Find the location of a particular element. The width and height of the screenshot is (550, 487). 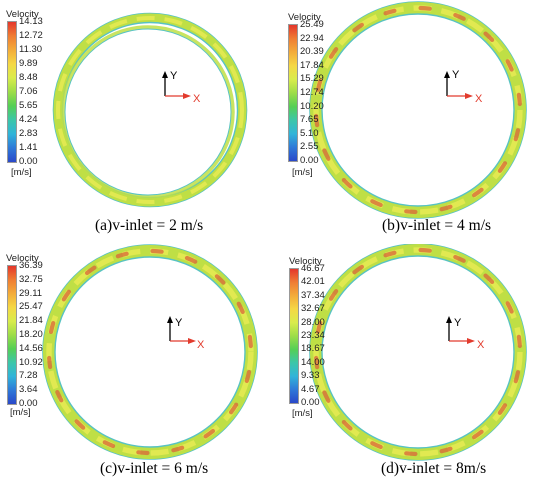

velocity-ring is located at coordinates (150, 110).